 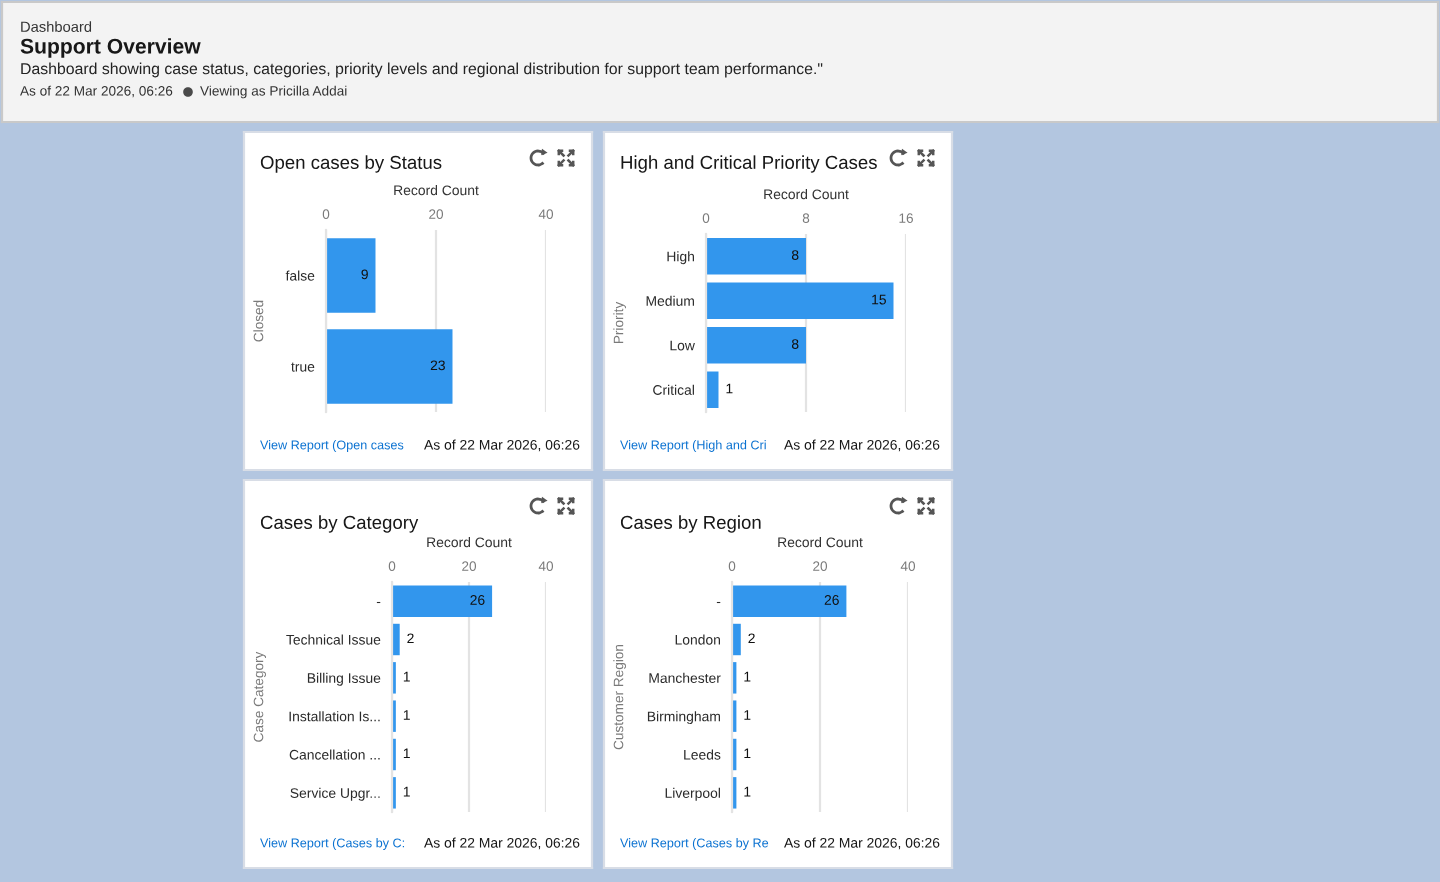 I want to click on chart-title: Open cases by Status, so click(x=351, y=164).